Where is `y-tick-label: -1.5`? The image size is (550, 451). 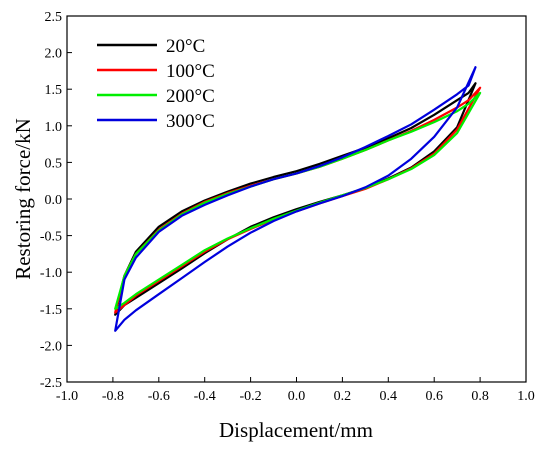
y-tick-label: -1.5 is located at coordinates (51, 310).